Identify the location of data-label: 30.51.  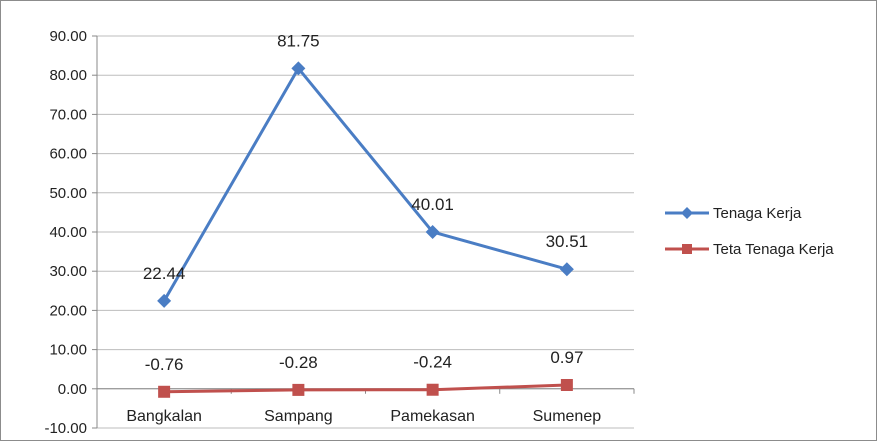
(567, 241).